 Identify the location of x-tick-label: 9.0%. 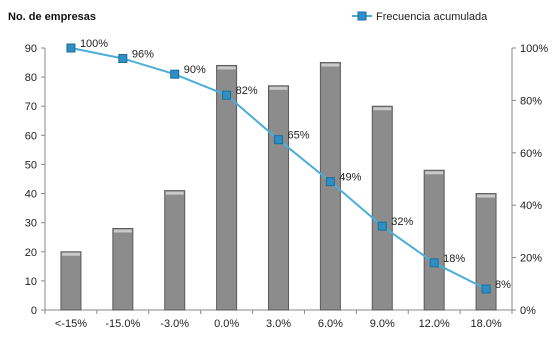
(382, 324).